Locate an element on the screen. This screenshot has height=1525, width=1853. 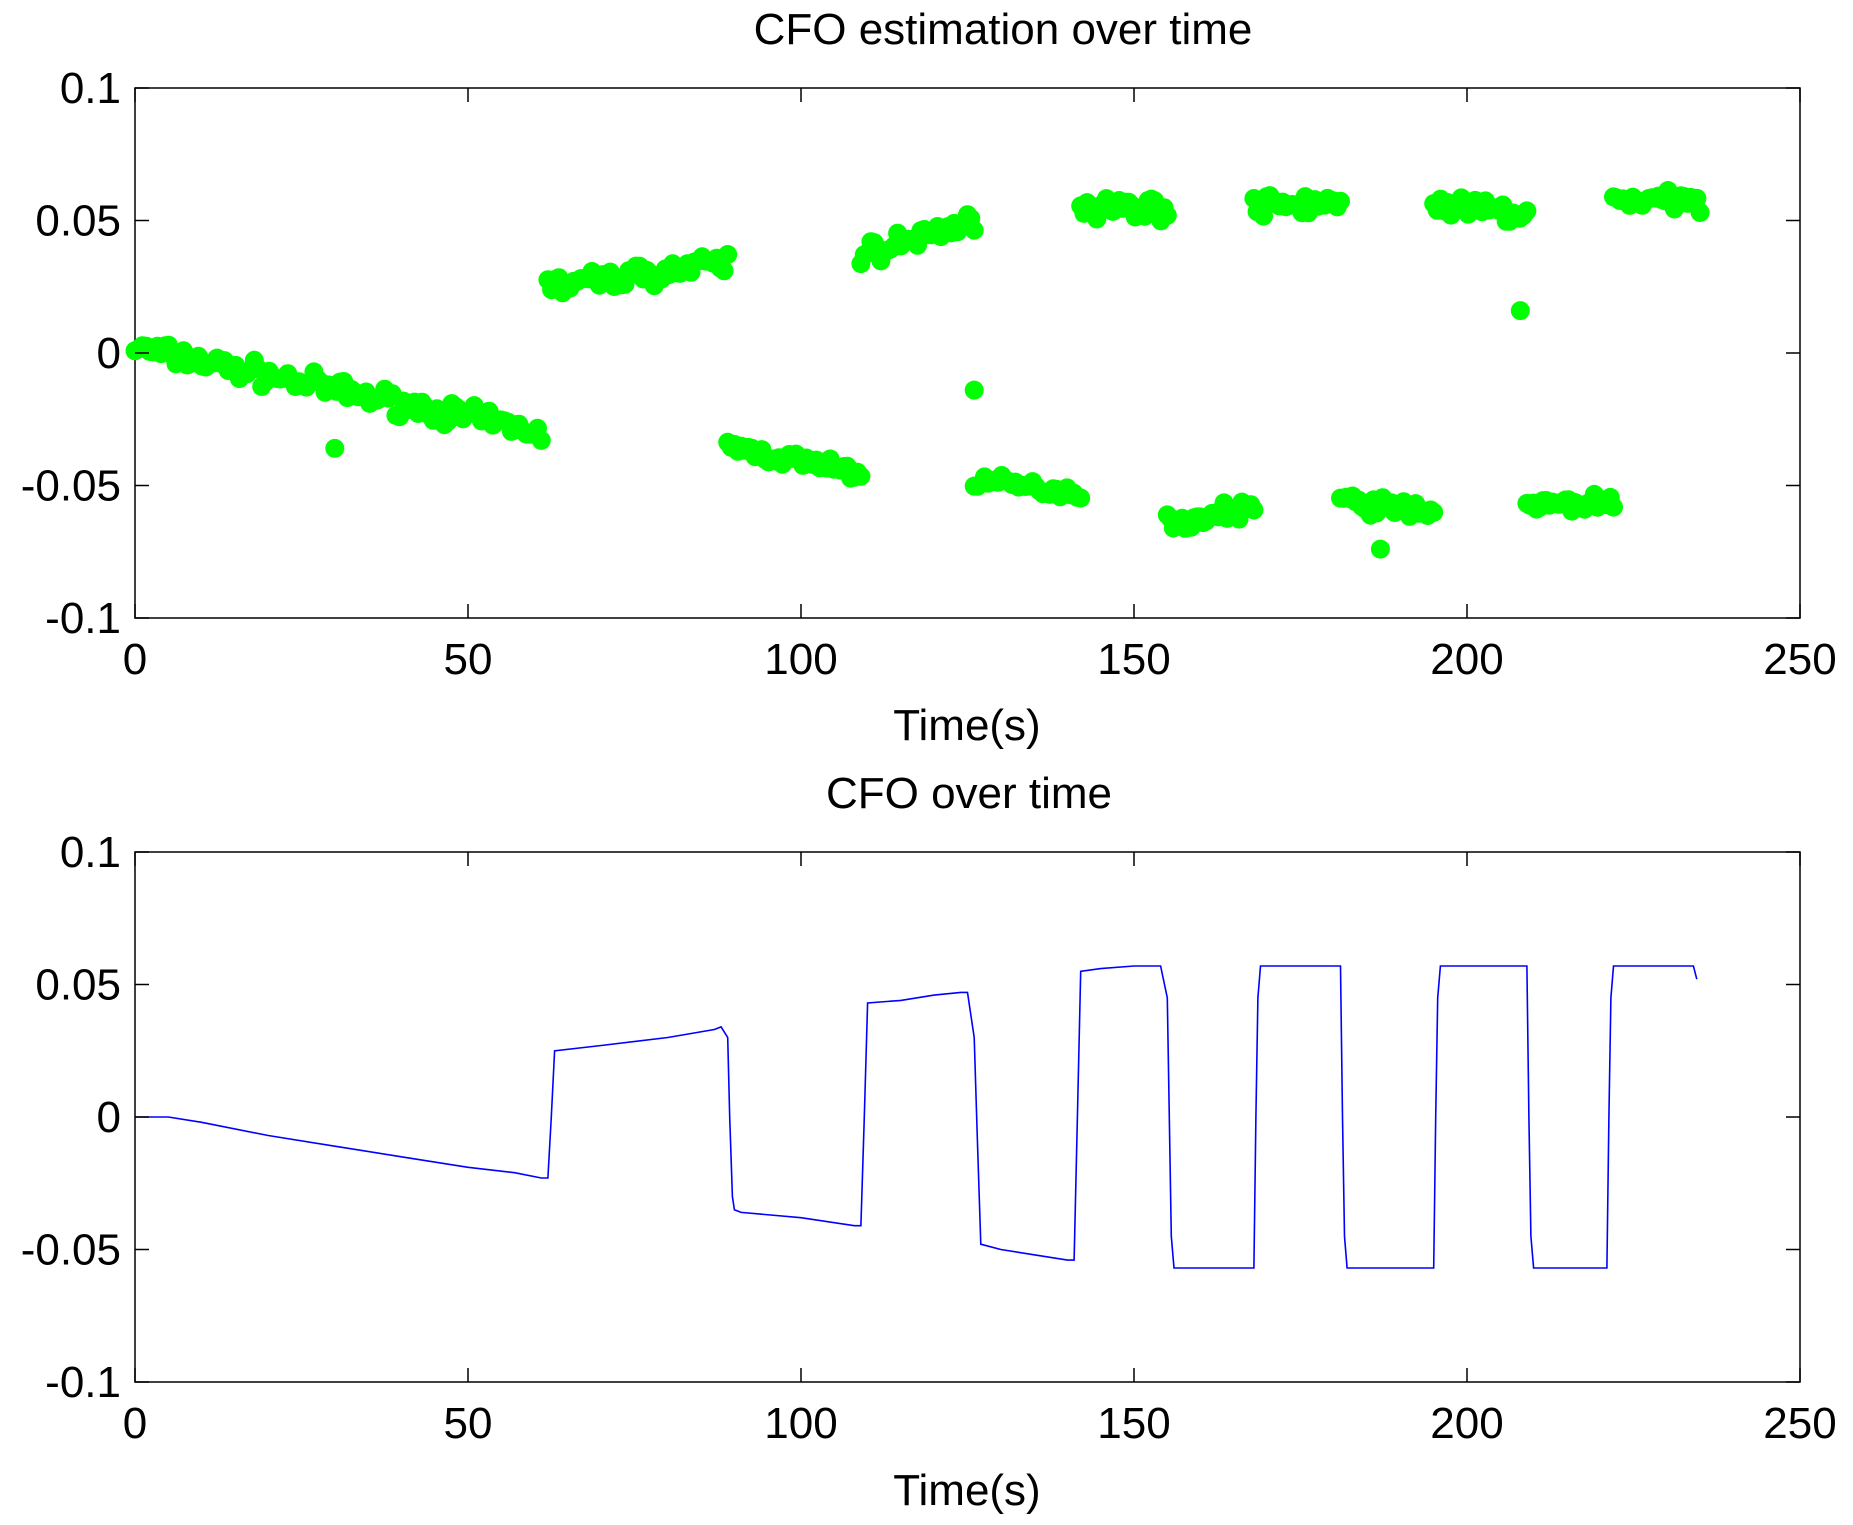
chart-title: CFO over time is located at coordinates (969, 793).